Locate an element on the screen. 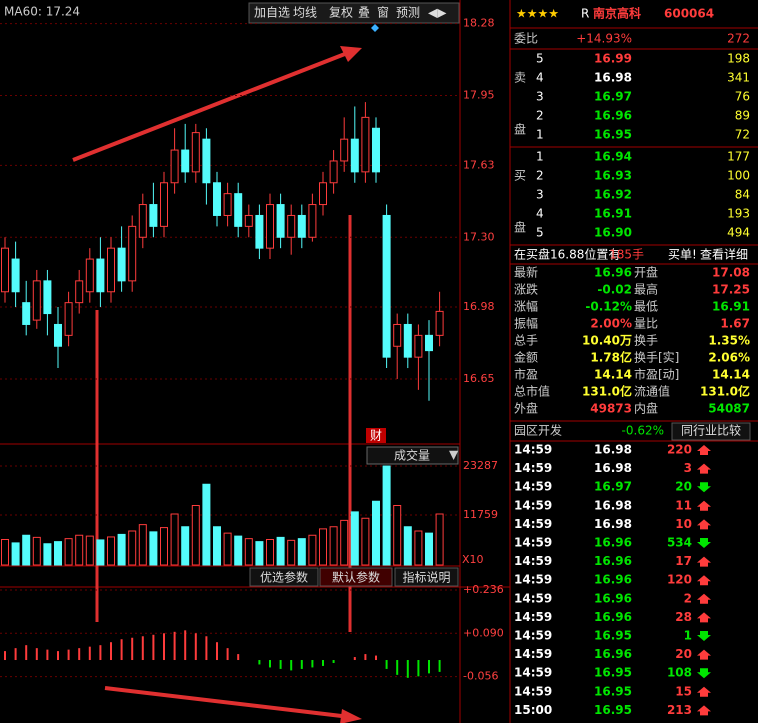  level-volume: 76 is located at coordinates (742, 97).